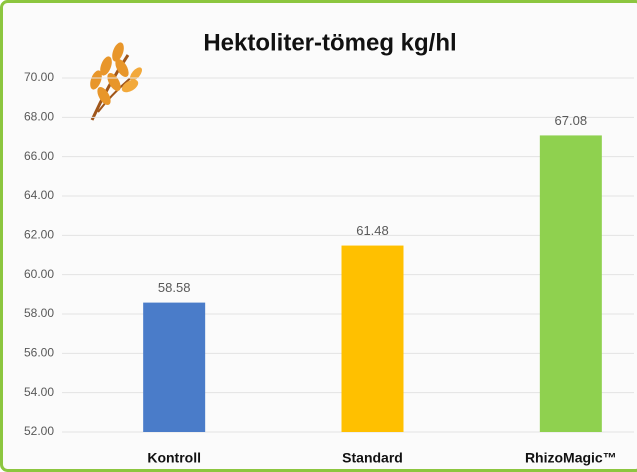 The width and height of the screenshot is (637, 472). What do you see at coordinates (39, 195) in the screenshot?
I see `y-tick-label: 64.00` at bounding box center [39, 195].